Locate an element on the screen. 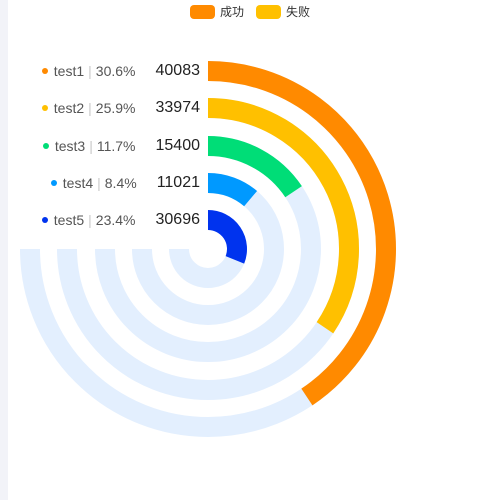 This screenshot has height=500, width=500. series-name: test2 is located at coordinates (69, 108).